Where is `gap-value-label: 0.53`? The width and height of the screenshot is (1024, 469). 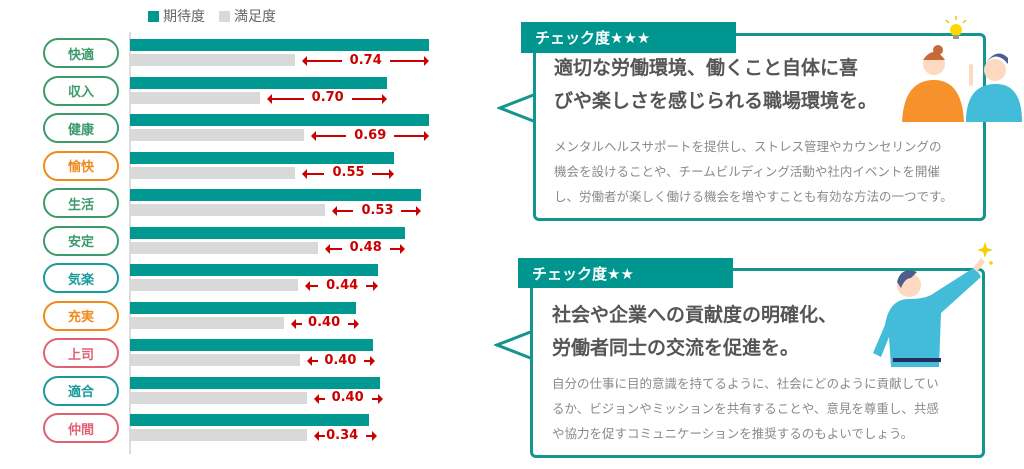
gap-value-label: 0.53 is located at coordinates (377, 210).